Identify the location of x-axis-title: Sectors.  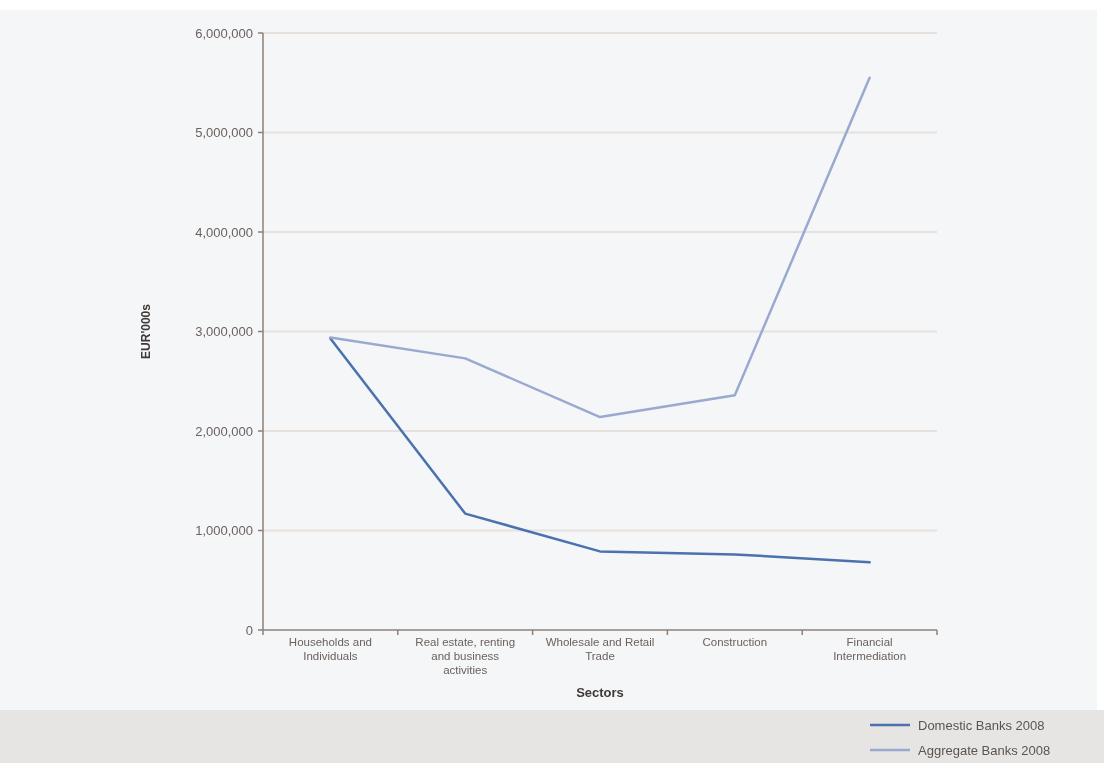
(600, 692).